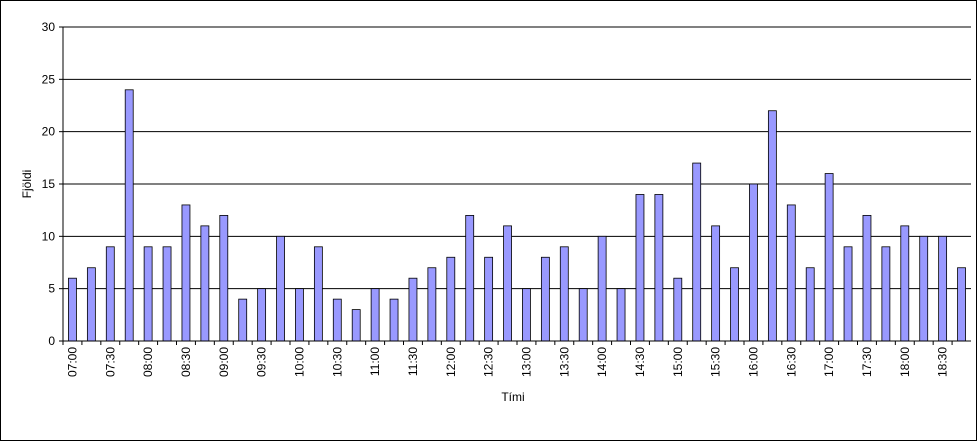  Describe the element at coordinates (413, 361) in the screenshot. I see `x-tick-label: 11:30` at that location.